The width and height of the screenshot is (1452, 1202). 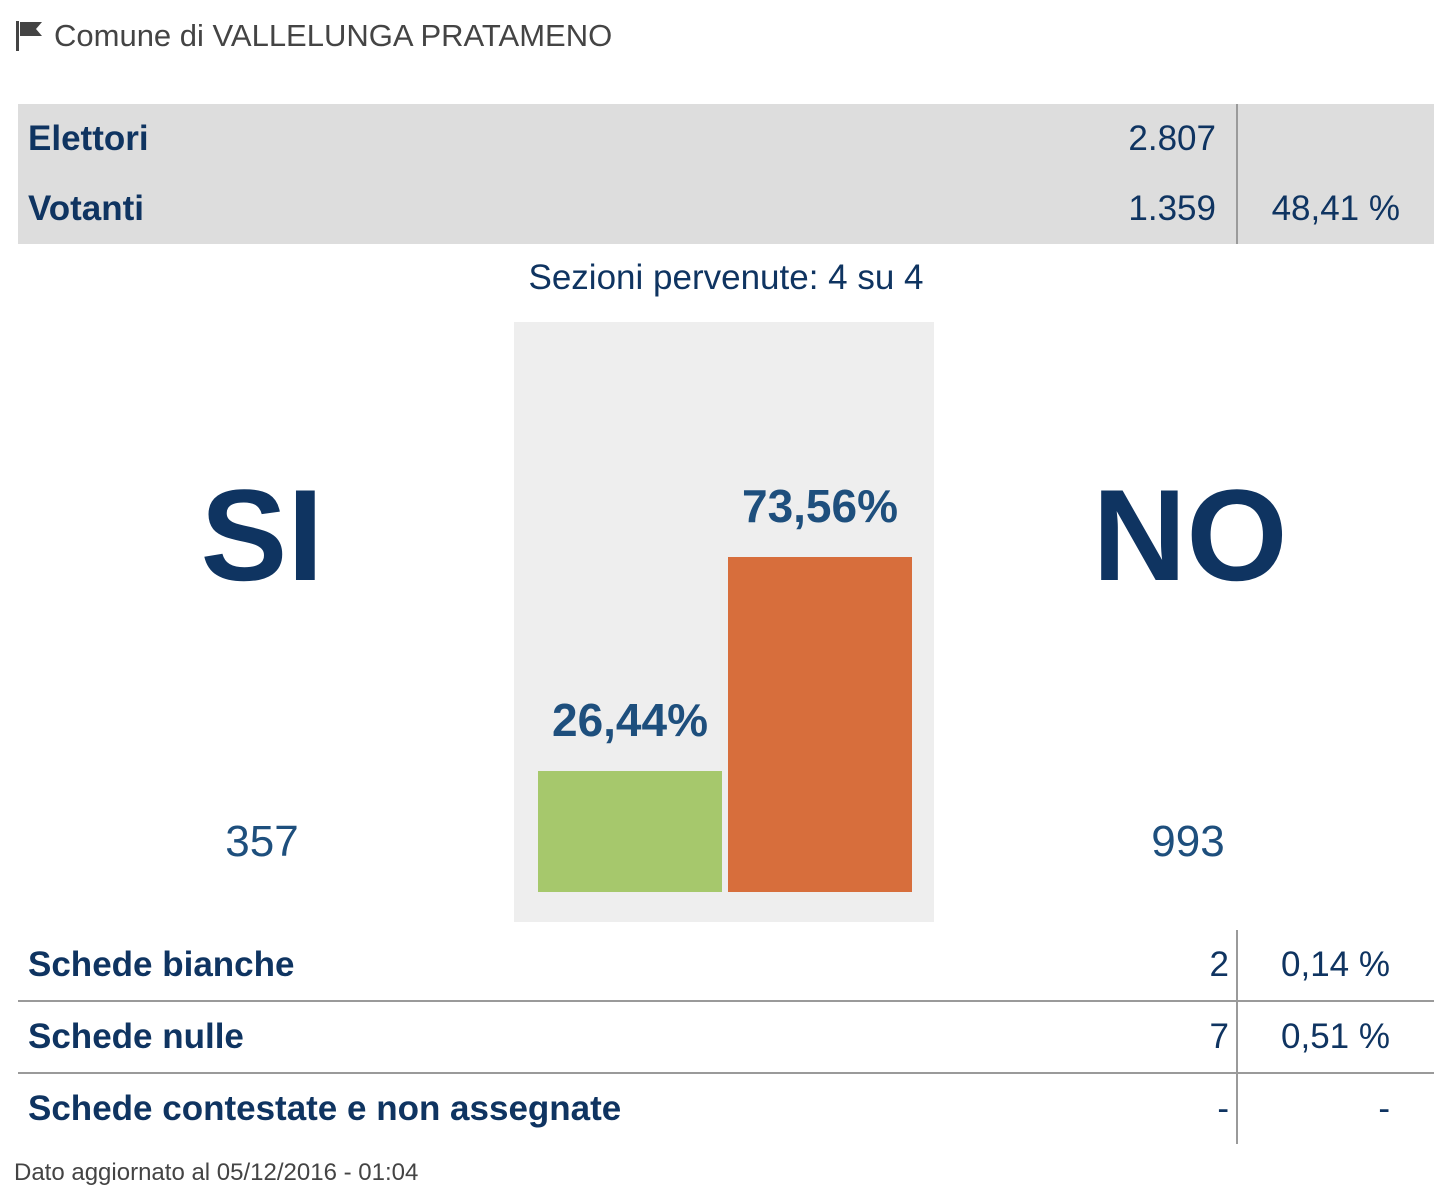 I want to click on details-label: Schede contestate e non assegnate, so click(x=325, y=1108).